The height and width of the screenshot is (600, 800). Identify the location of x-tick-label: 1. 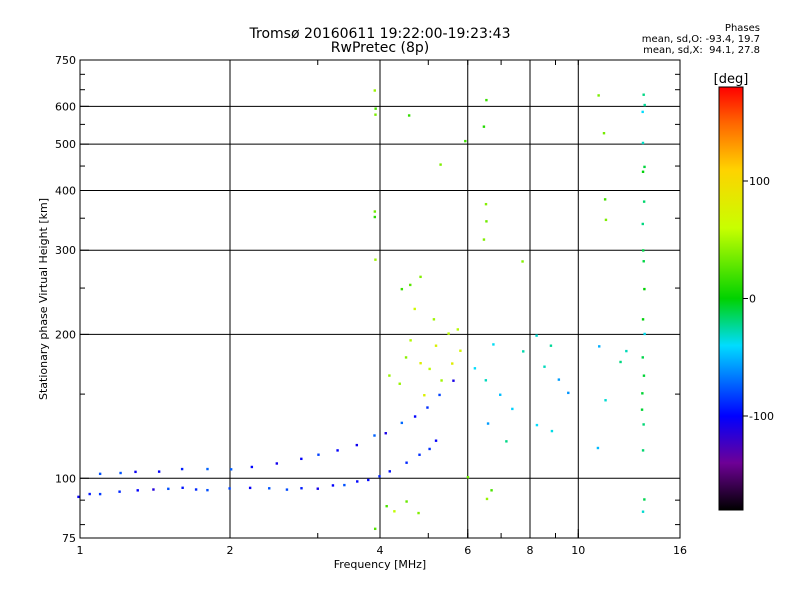
(80, 550).